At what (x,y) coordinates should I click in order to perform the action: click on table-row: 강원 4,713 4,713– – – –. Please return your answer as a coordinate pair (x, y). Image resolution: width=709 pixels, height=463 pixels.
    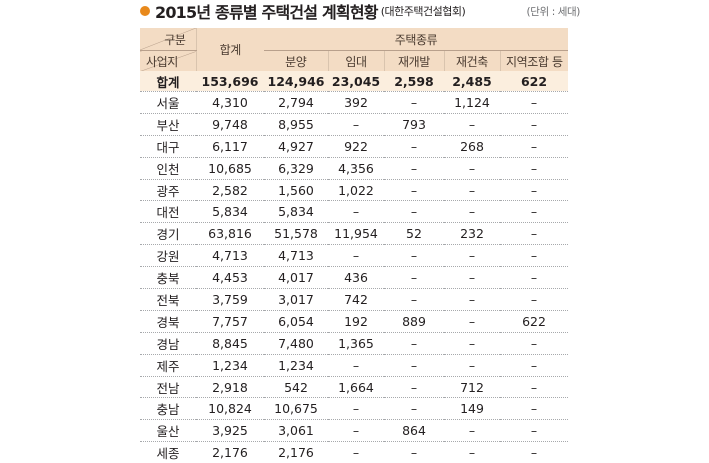
    Looking at the image, I should click on (354, 255).